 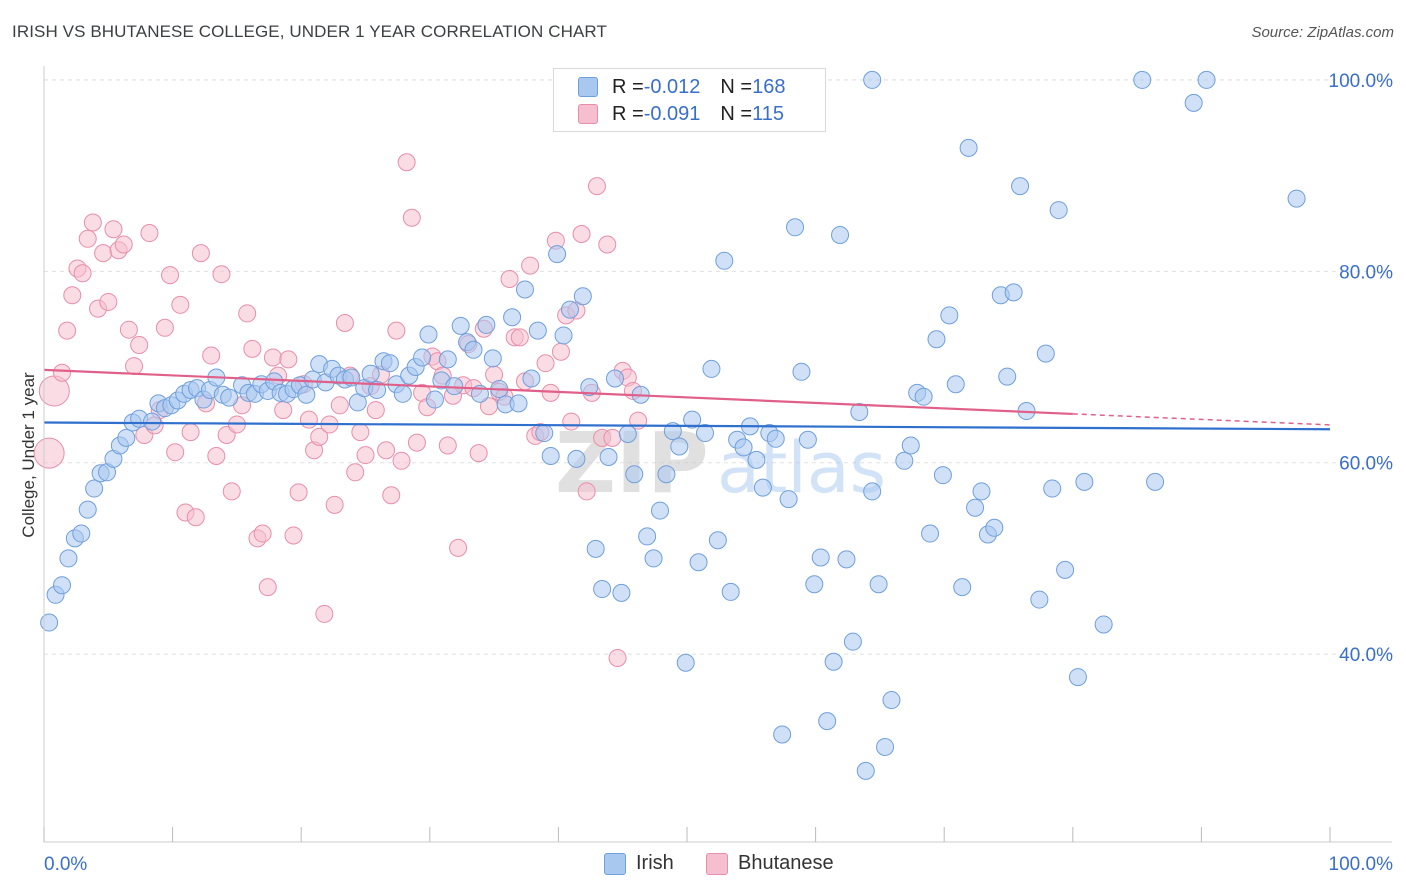 I want to click on bhutanese-trend-line, so click(x=558, y=392).